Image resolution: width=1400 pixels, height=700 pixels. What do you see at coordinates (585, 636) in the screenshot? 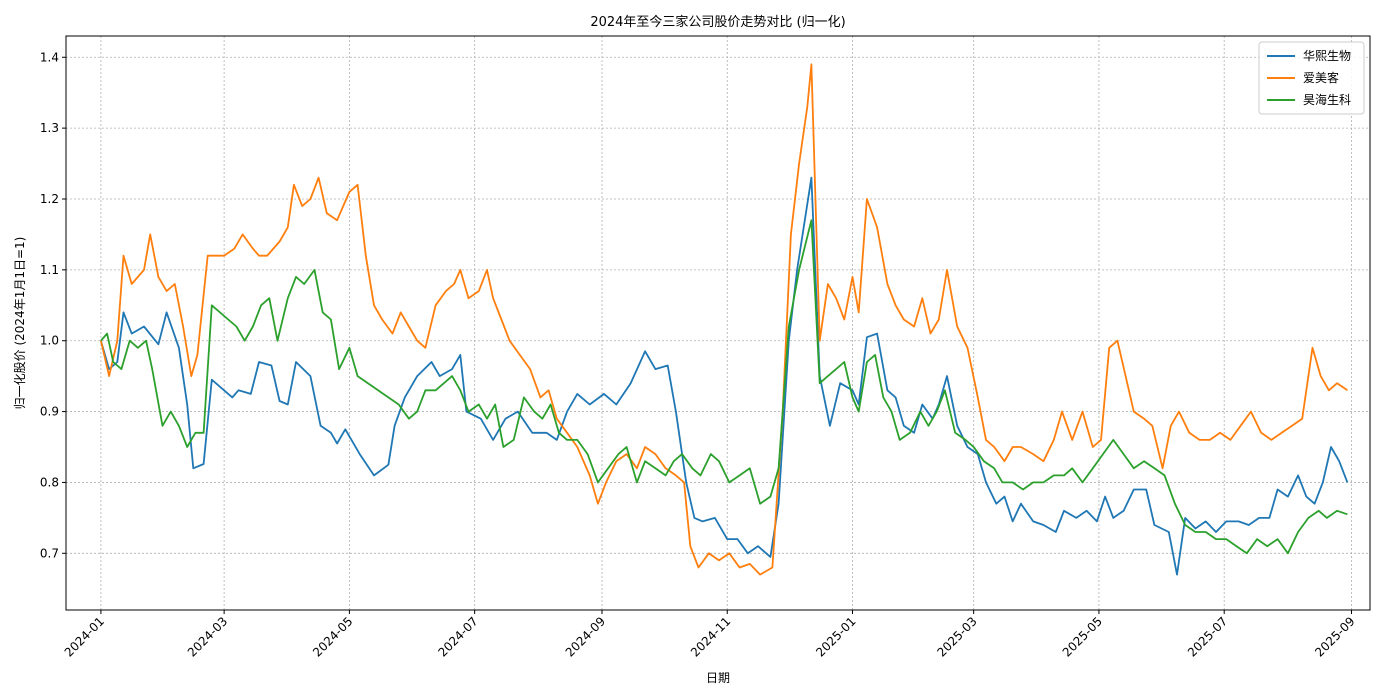
I see `x-tick-label: 2024-09` at bounding box center [585, 636].